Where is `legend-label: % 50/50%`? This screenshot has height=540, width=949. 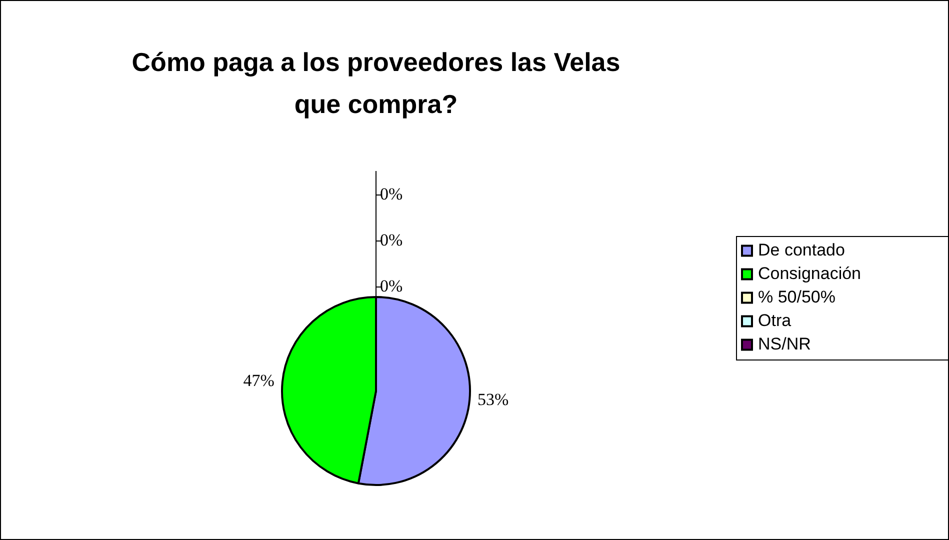 legend-label: % 50/50% is located at coordinates (797, 296).